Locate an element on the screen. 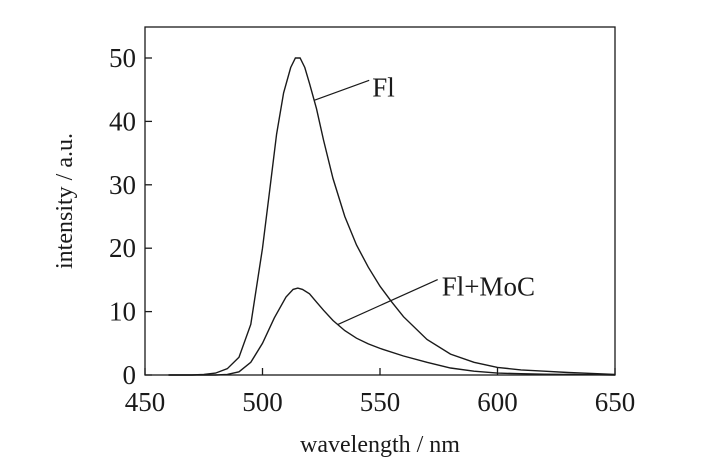  annotation-label-1: Fl+MoC is located at coordinates (488, 287).